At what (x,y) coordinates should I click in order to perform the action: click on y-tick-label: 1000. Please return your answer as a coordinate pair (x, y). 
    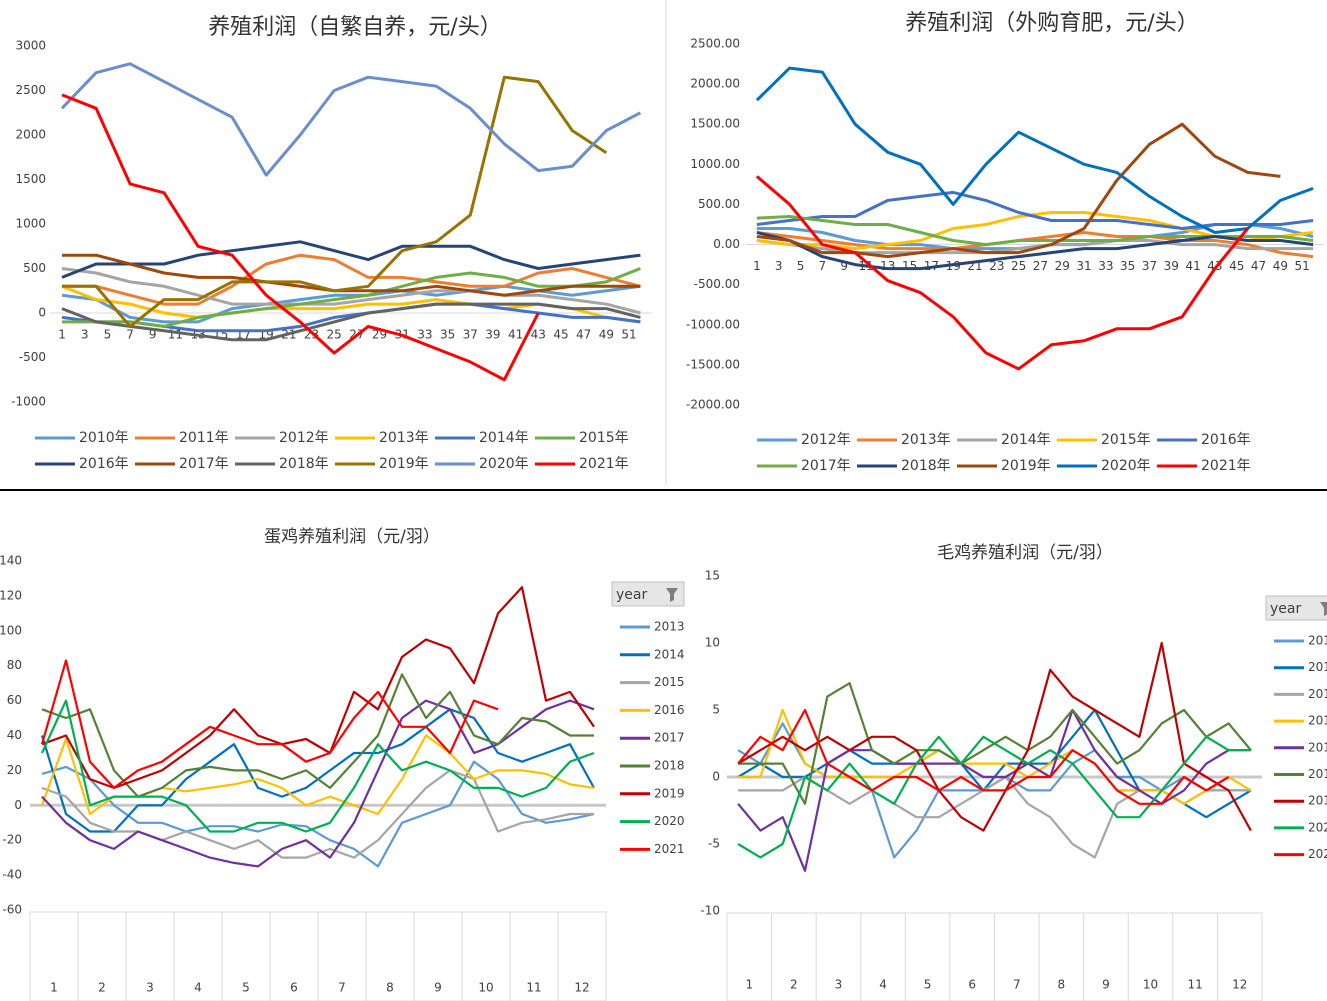
    Looking at the image, I should click on (30, 224).